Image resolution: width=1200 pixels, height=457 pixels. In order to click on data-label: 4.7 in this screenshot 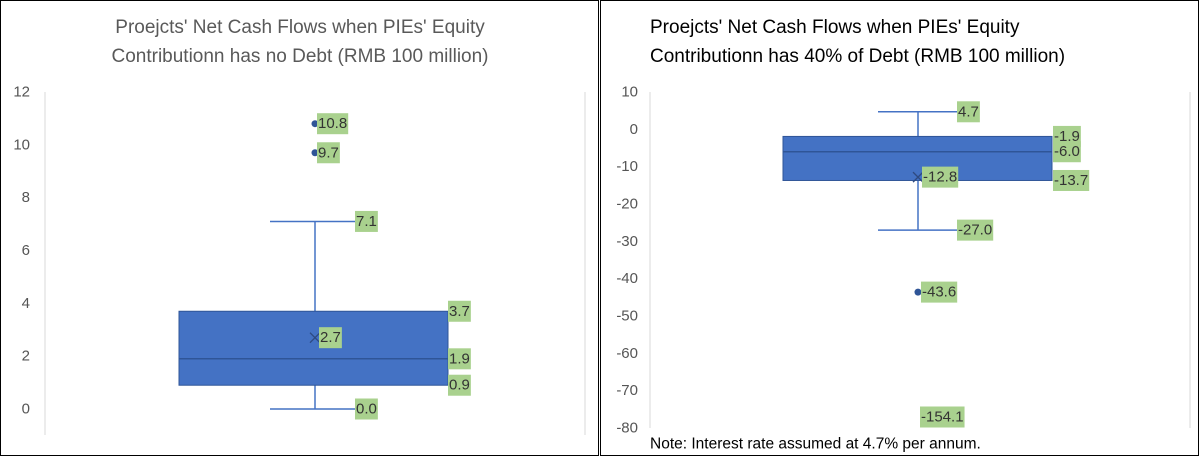, I will do `click(968, 111)`.